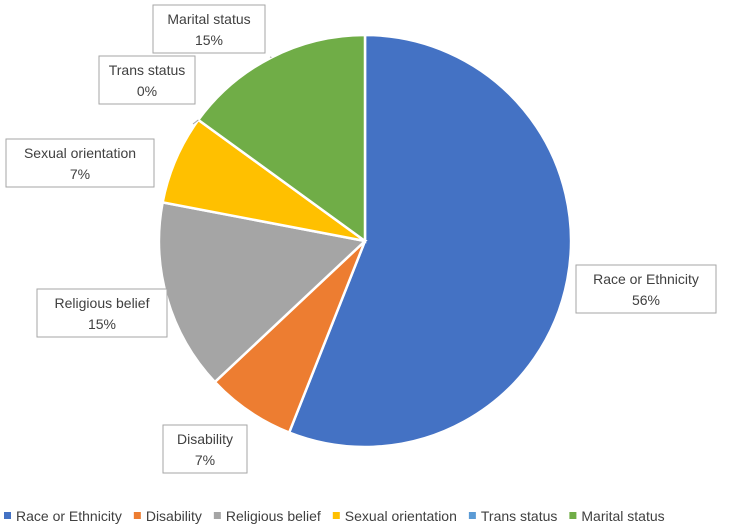 This screenshot has width=738, height=531. I want to click on leader-lines, so click(232, 90).